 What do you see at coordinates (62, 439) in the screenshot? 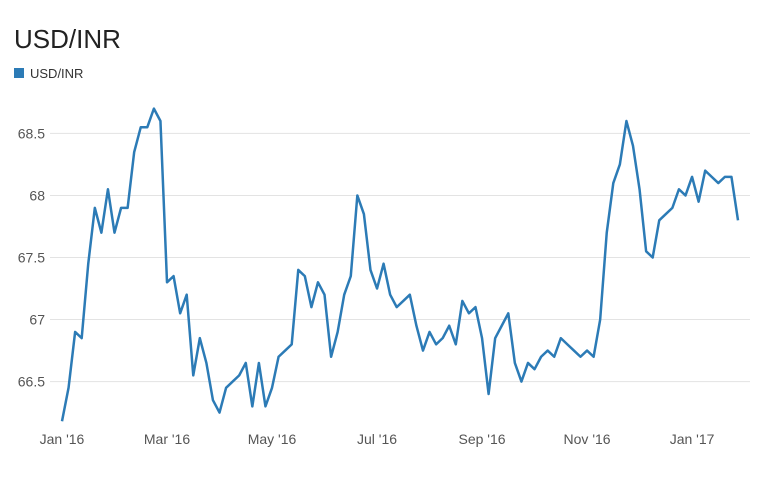
I see `x-tick-label: Jan '16` at bounding box center [62, 439].